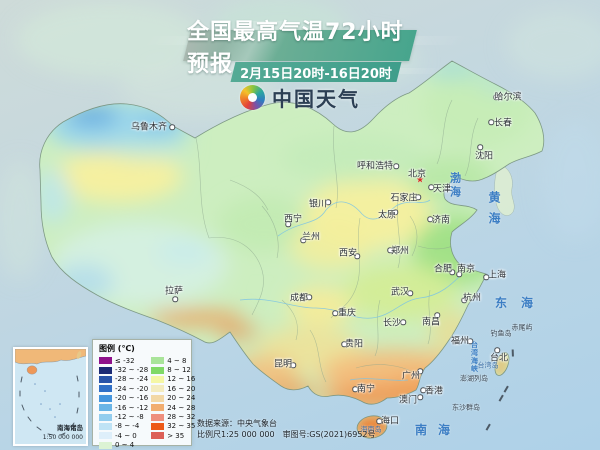 The height and width of the screenshot is (450, 600). Describe the element at coordinates (400, 292) in the screenshot. I see `city-label: 武汉` at that location.